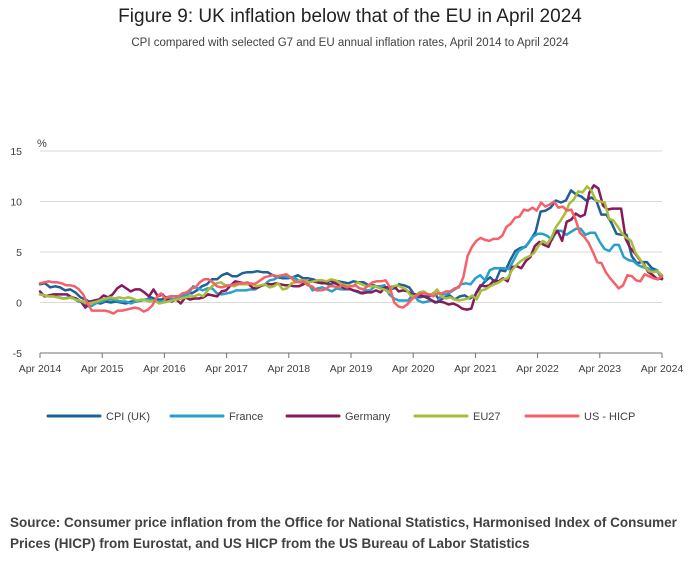  I want to click on legend-label: US - HICP, so click(609, 417).